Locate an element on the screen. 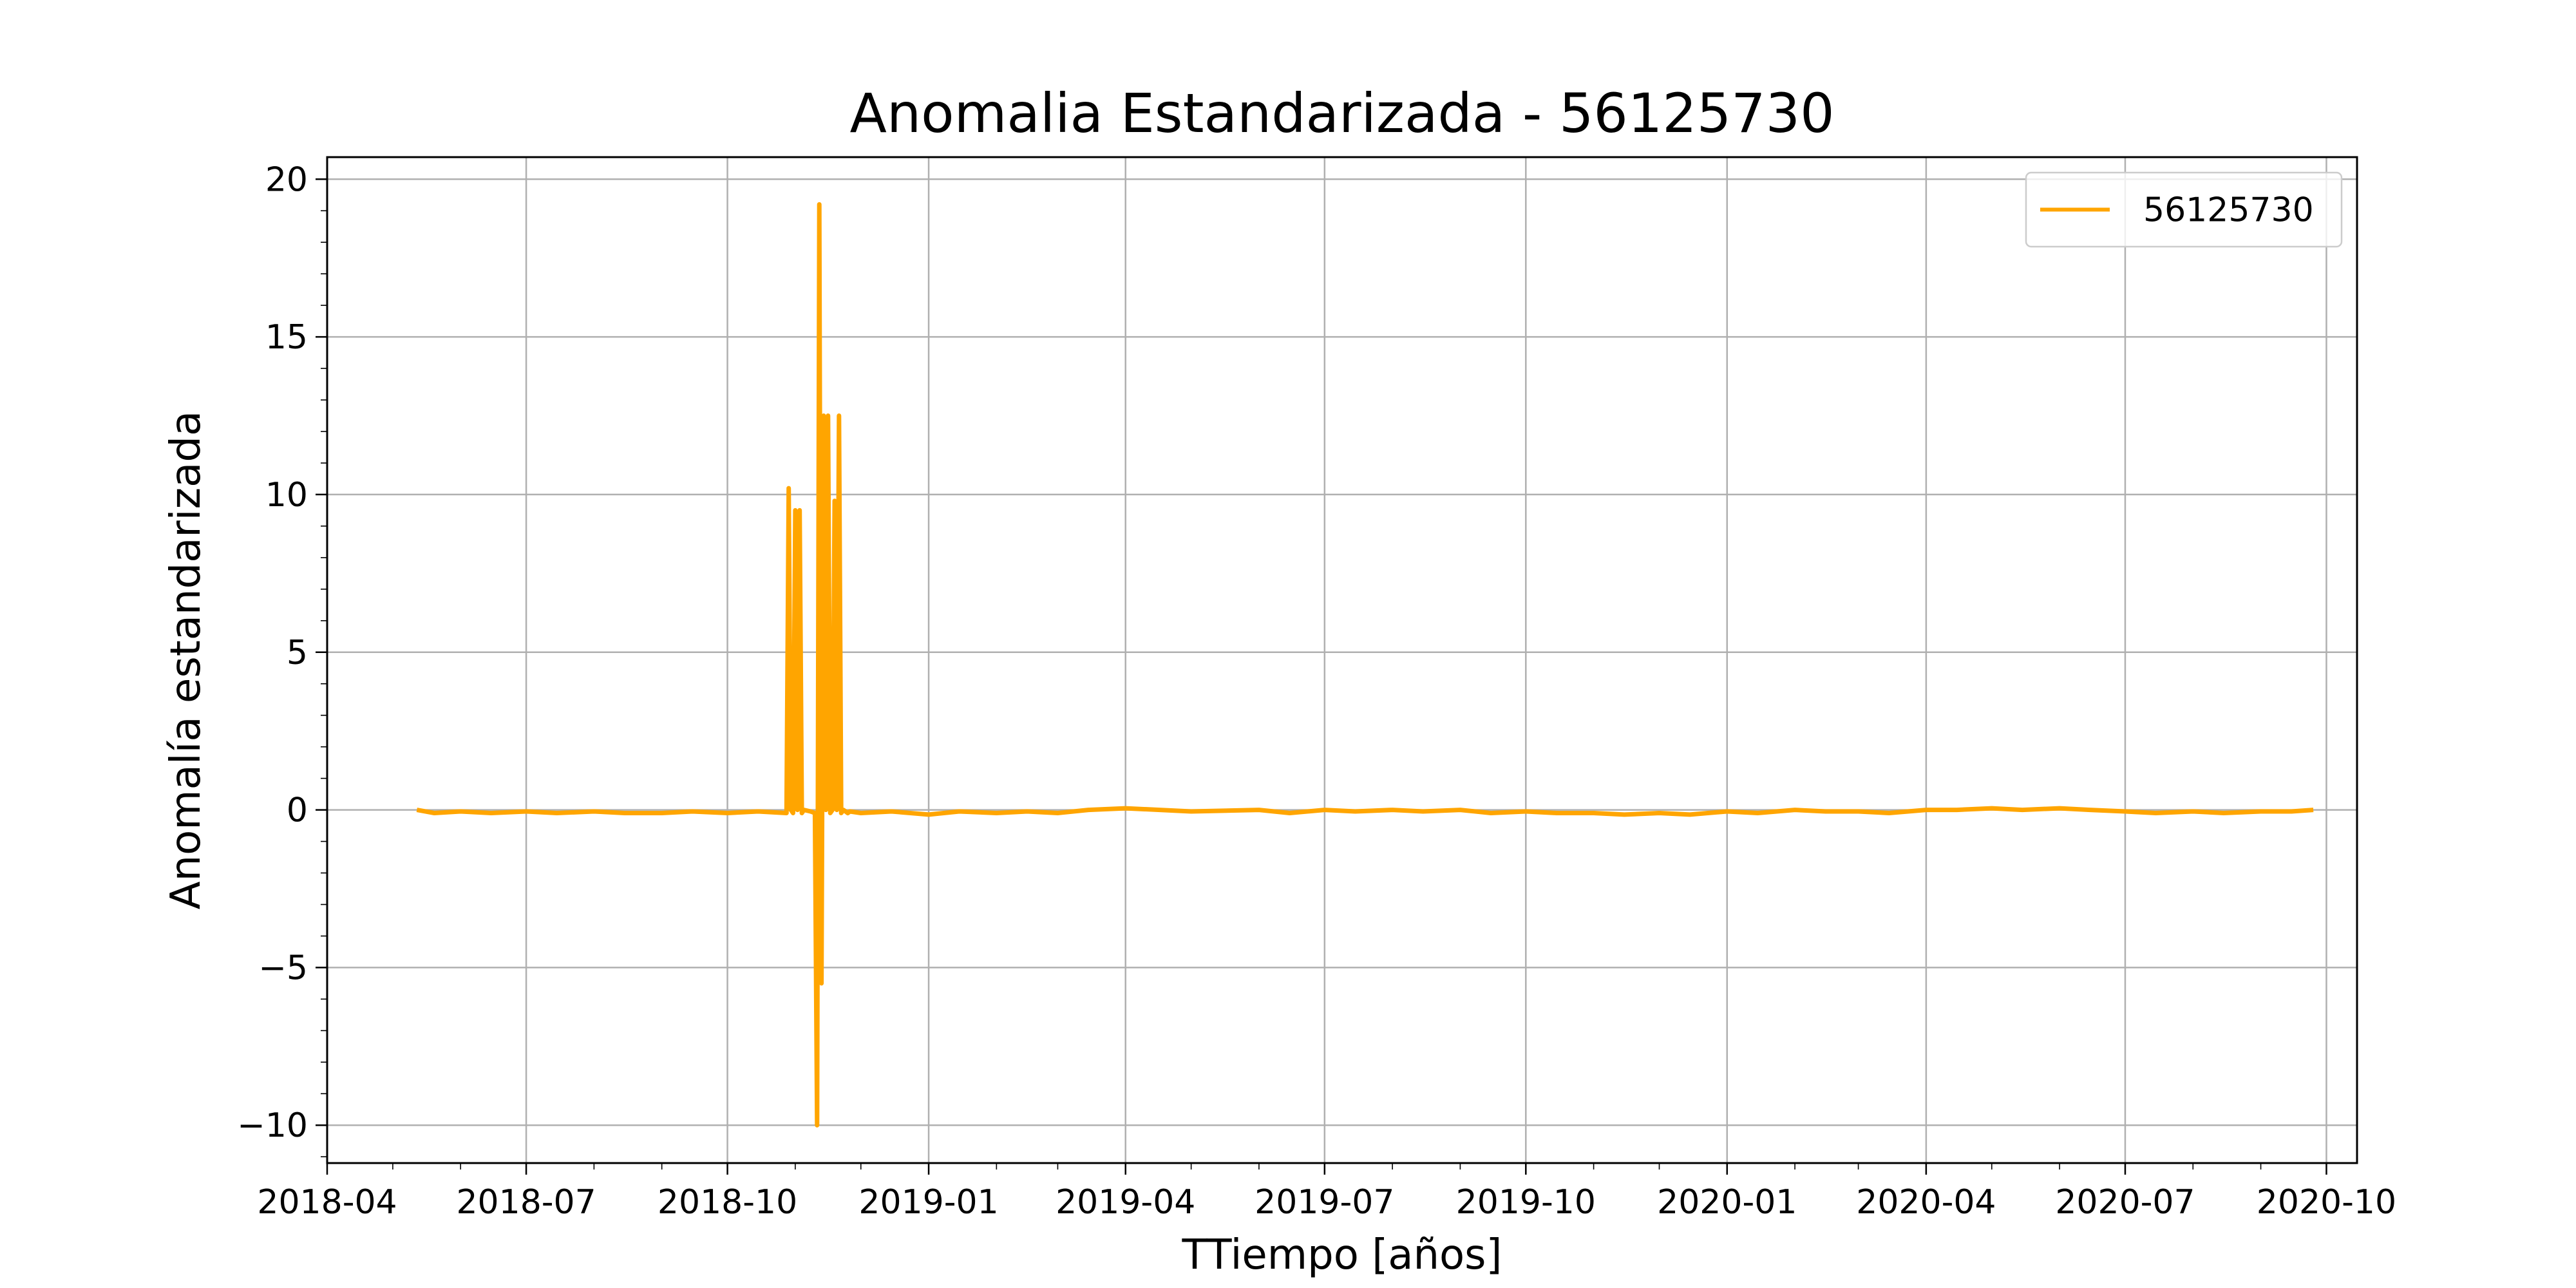 The width and height of the screenshot is (2576, 1288). x-tick-label: 2019-01 is located at coordinates (928, 1202).